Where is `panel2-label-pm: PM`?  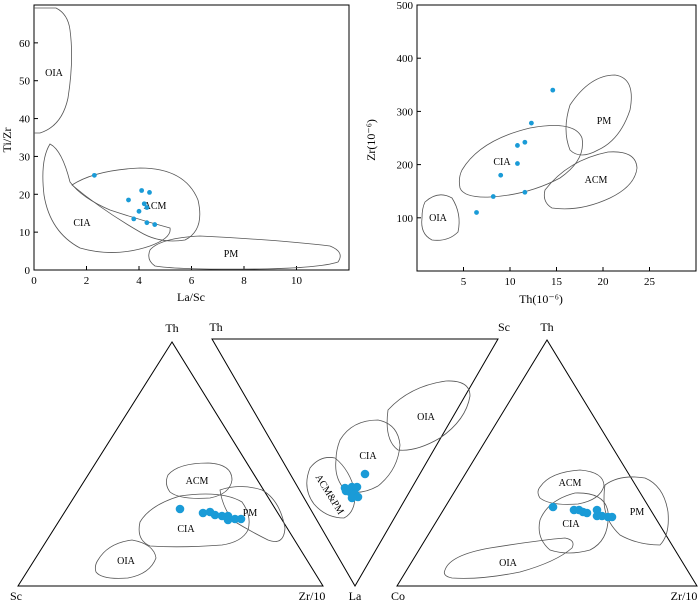
panel2-label-pm: PM is located at coordinates (604, 121).